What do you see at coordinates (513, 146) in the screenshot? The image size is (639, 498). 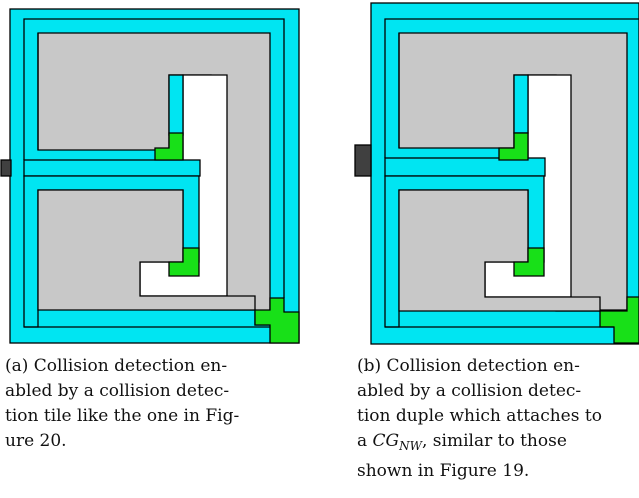 I see `panel-b-green-top` at bounding box center [513, 146].